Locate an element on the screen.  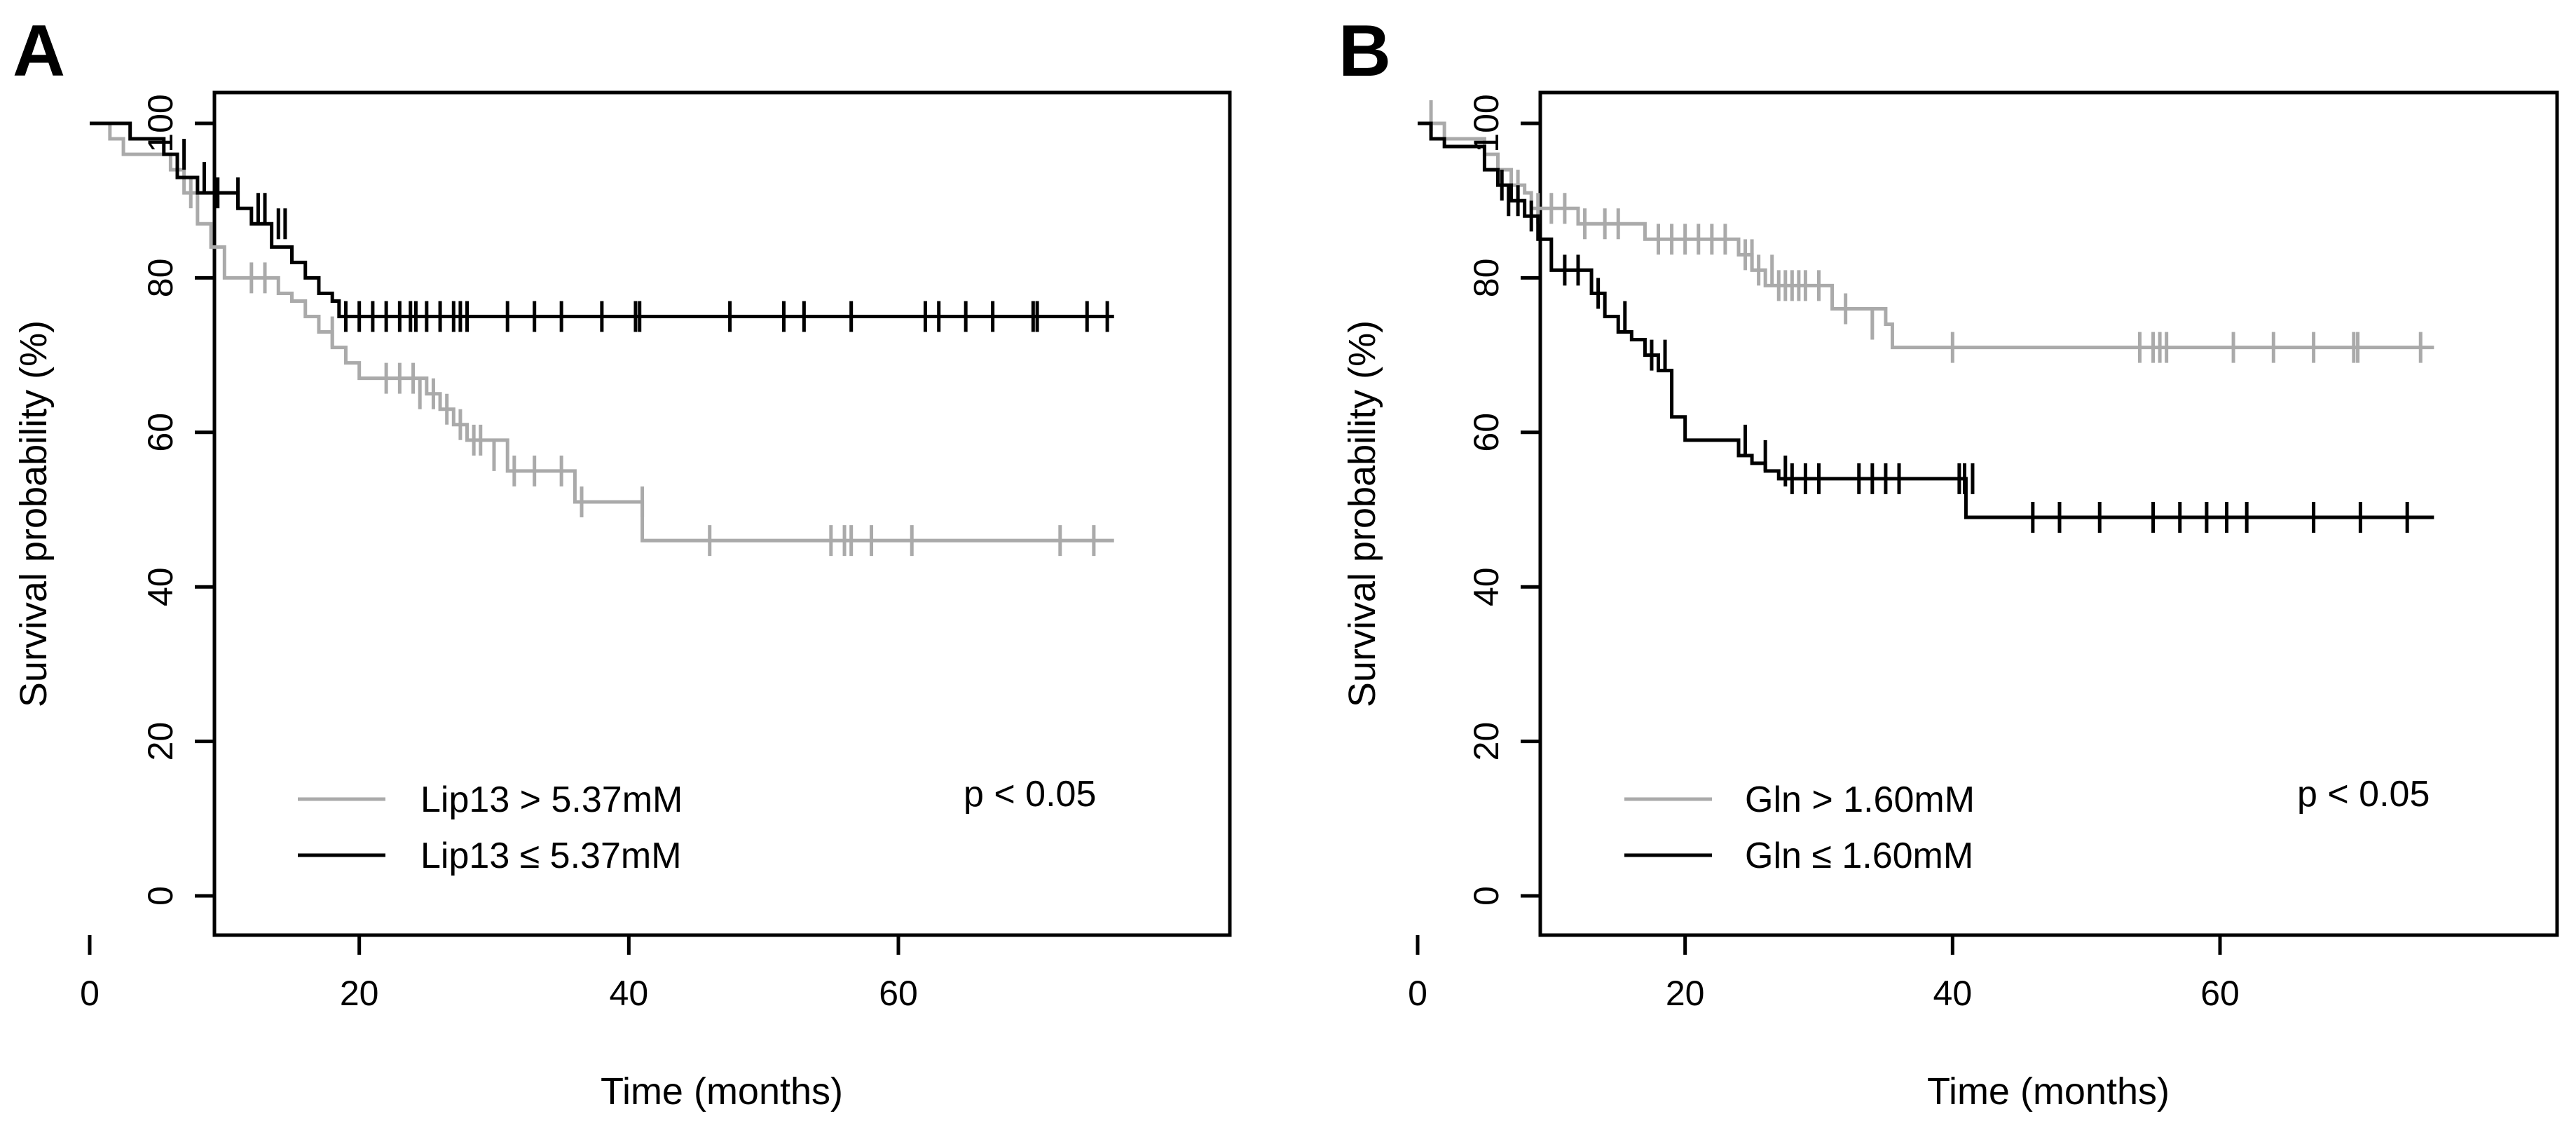
legend-label-a-1: Lip13 ≤ 5.37mM is located at coordinates (551, 856).